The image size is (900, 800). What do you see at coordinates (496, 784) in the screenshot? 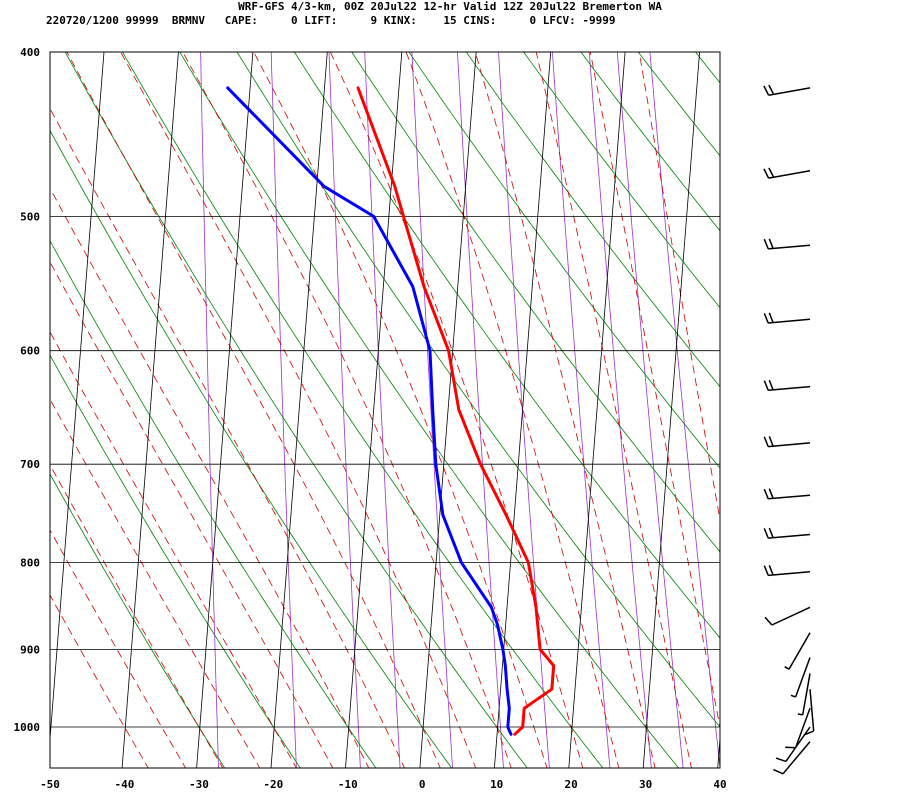
I see `x-tick-label: 10` at bounding box center [496, 784].